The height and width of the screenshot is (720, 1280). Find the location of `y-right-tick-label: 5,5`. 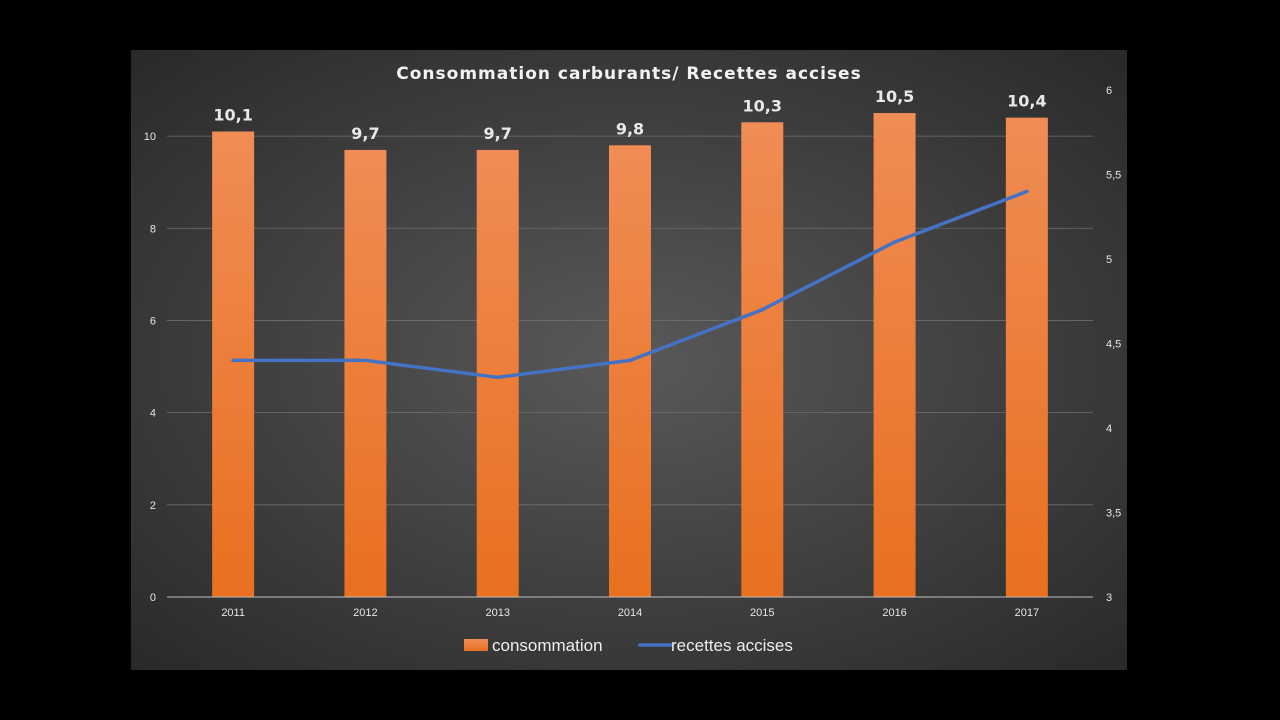

y-right-tick-label: 5,5 is located at coordinates (1113, 176).